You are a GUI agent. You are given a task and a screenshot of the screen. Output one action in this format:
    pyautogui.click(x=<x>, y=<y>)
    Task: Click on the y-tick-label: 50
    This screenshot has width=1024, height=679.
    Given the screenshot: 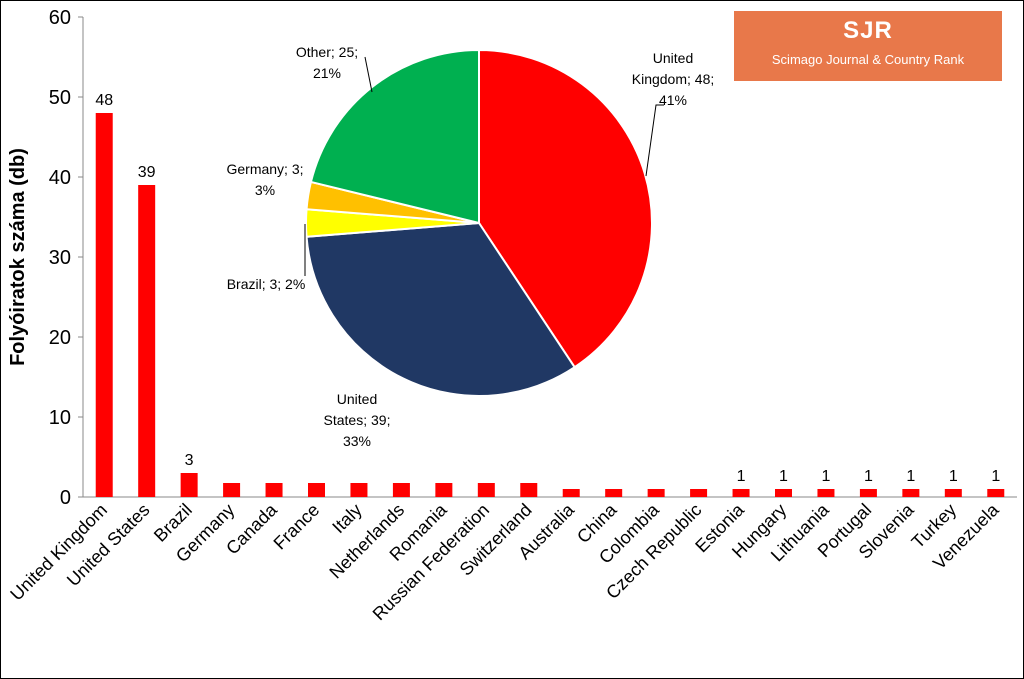 What is the action you would take?
    pyautogui.click(x=60, y=98)
    